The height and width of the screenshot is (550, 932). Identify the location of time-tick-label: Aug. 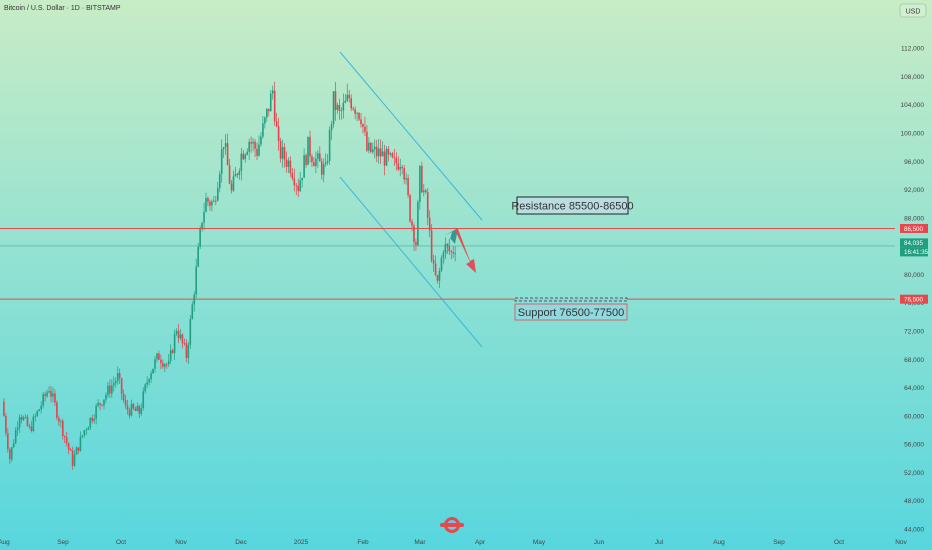
(719, 542).